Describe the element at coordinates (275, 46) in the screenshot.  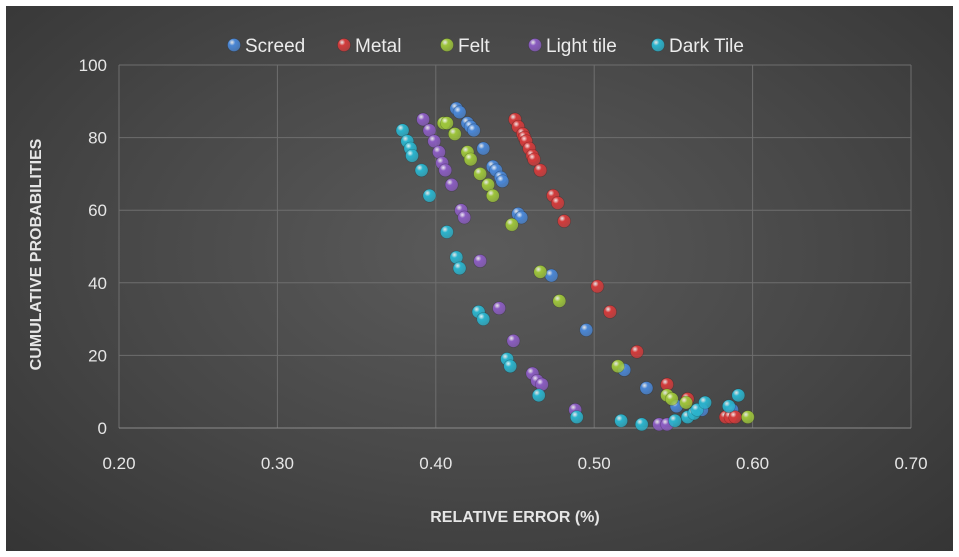
I see `legend-label: Screed` at that location.